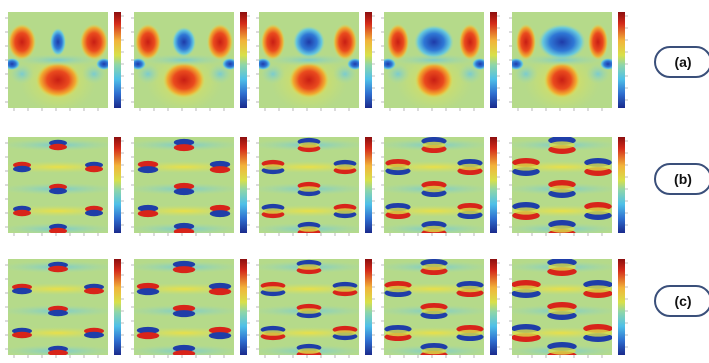 This screenshot has height=363, width=709. I want to click on row-label: (b), so click(681, 179).